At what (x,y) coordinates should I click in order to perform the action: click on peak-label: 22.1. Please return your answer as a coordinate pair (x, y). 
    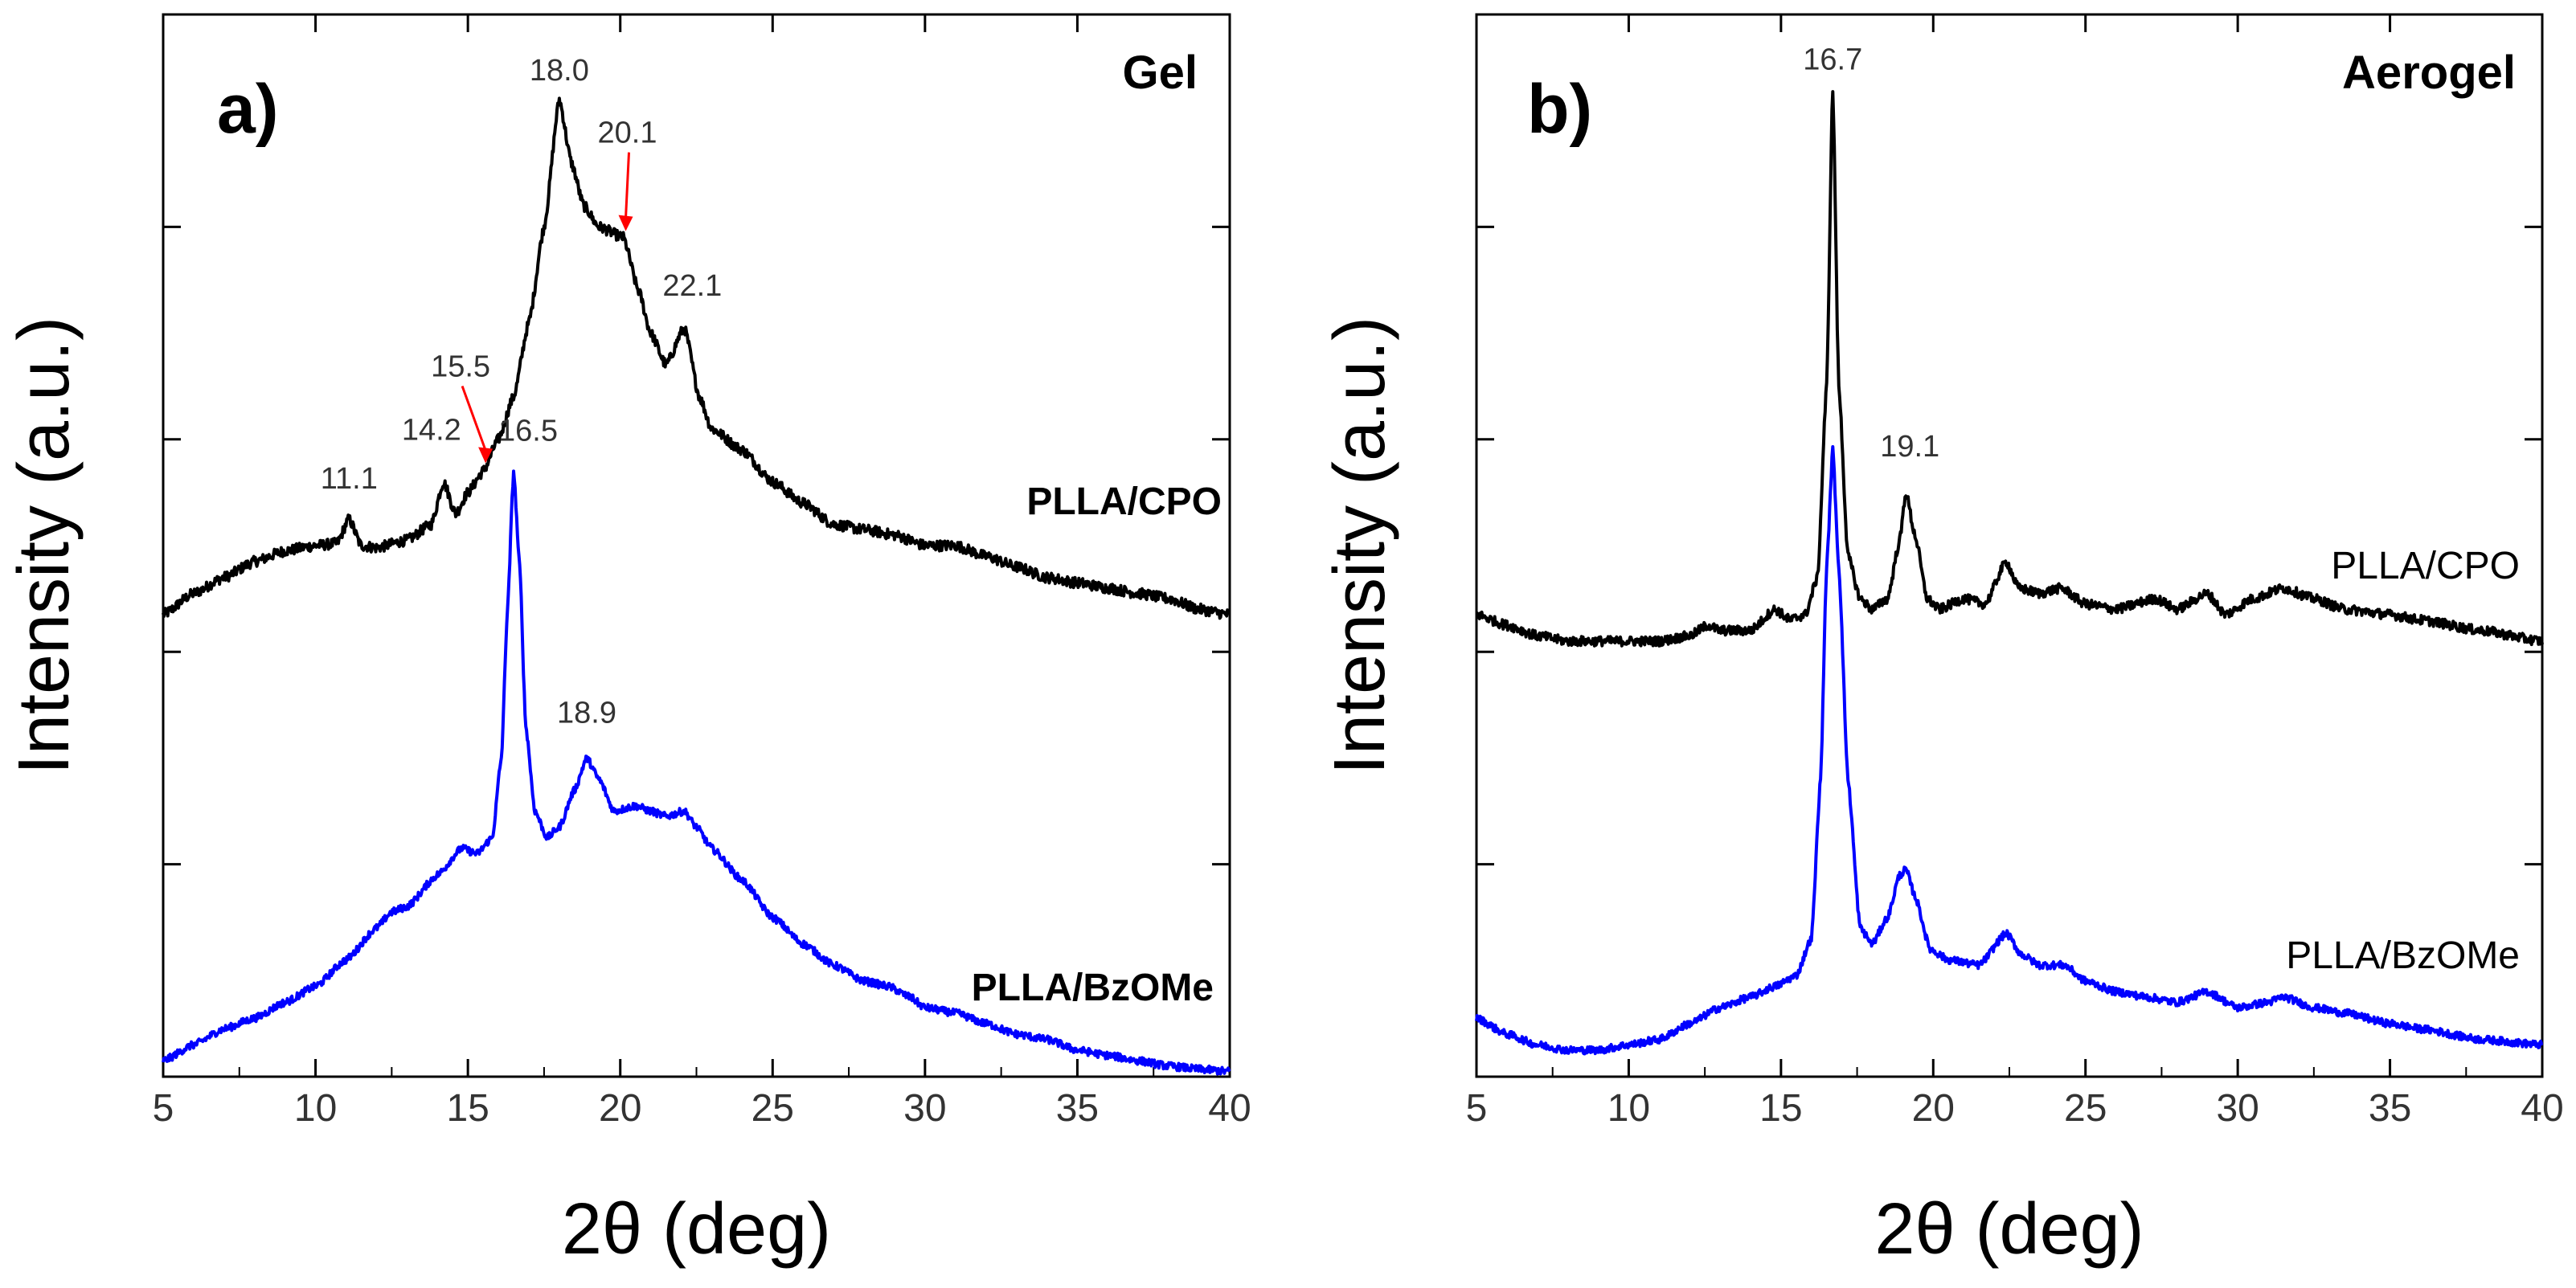
    Looking at the image, I should click on (692, 286).